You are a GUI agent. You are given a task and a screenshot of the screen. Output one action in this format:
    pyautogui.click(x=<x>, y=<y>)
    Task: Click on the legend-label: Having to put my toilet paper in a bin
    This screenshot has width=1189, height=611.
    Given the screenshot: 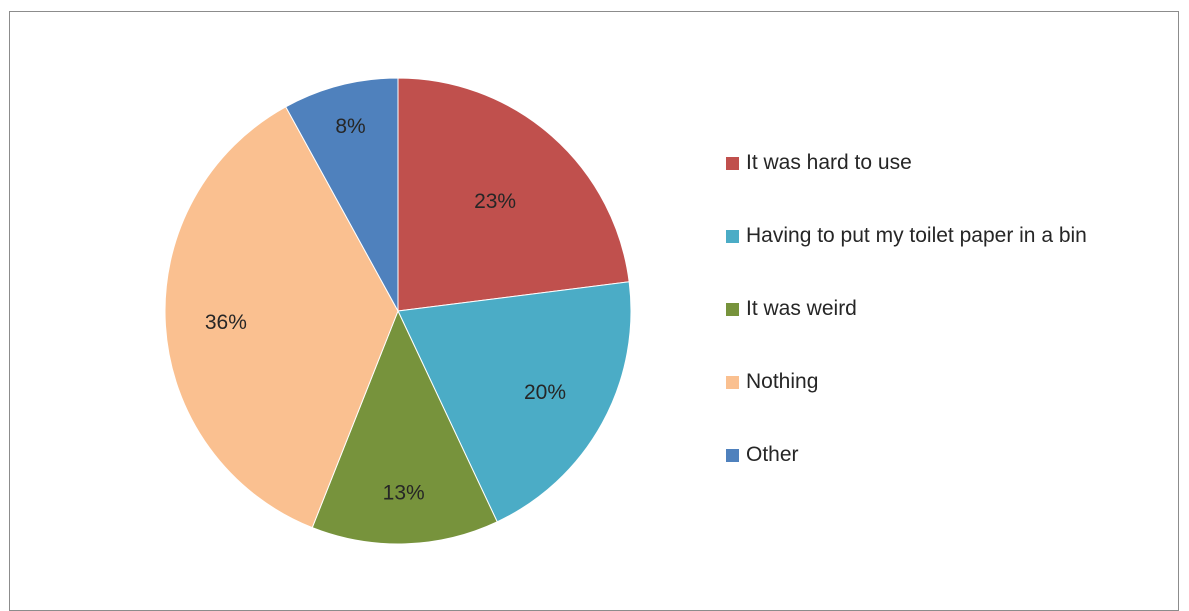 What is the action you would take?
    pyautogui.click(x=916, y=235)
    